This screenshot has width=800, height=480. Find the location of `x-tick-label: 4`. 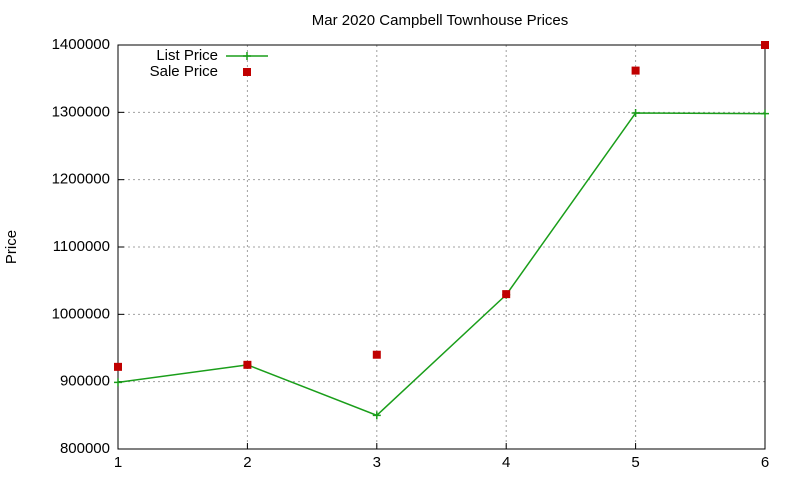

x-tick-label: 4 is located at coordinates (506, 462).